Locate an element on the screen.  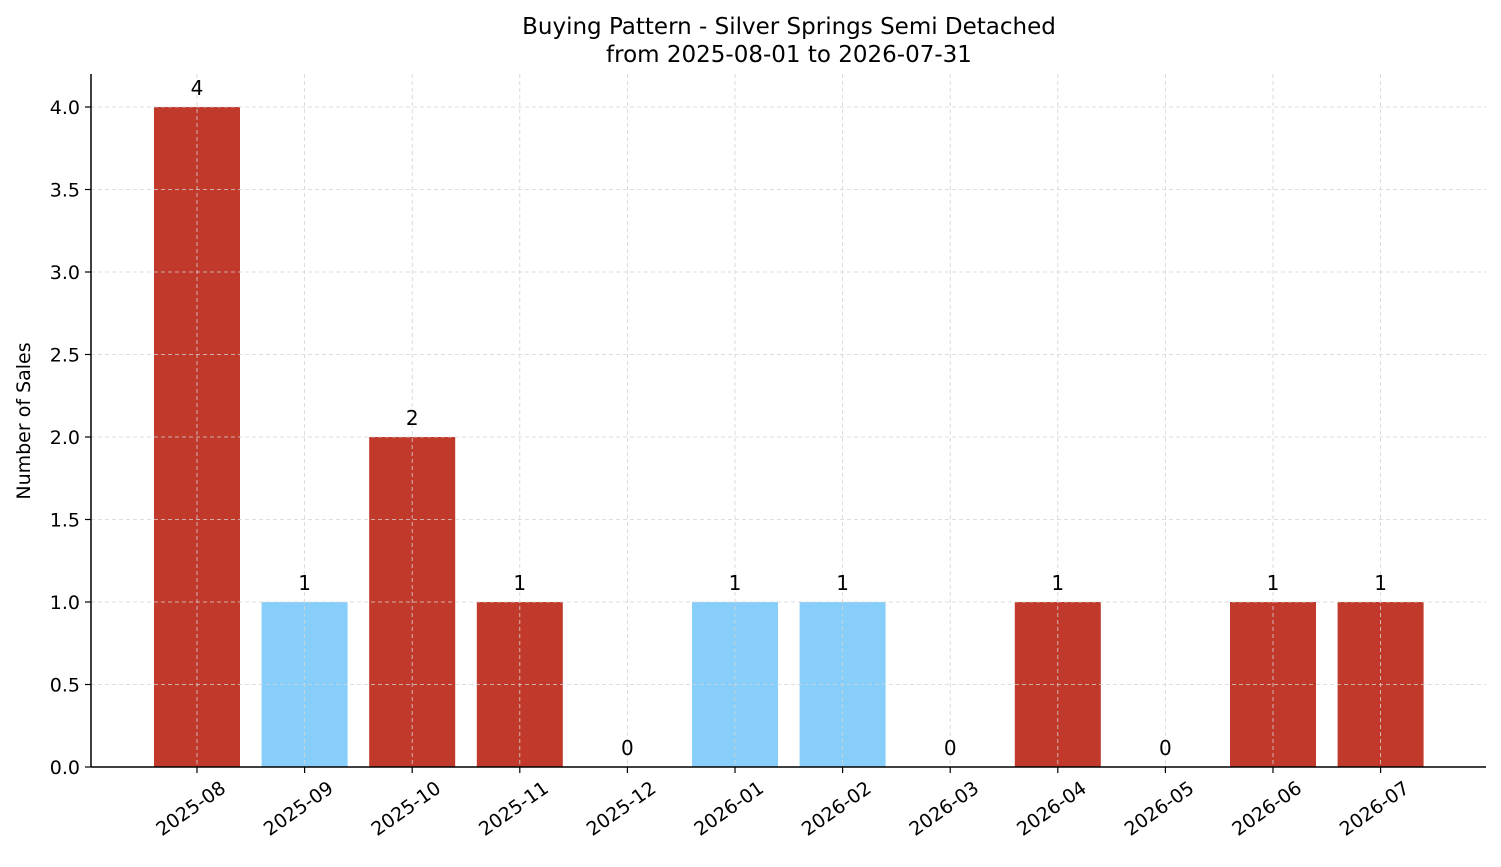
data-label: 2 is located at coordinates (412, 418).